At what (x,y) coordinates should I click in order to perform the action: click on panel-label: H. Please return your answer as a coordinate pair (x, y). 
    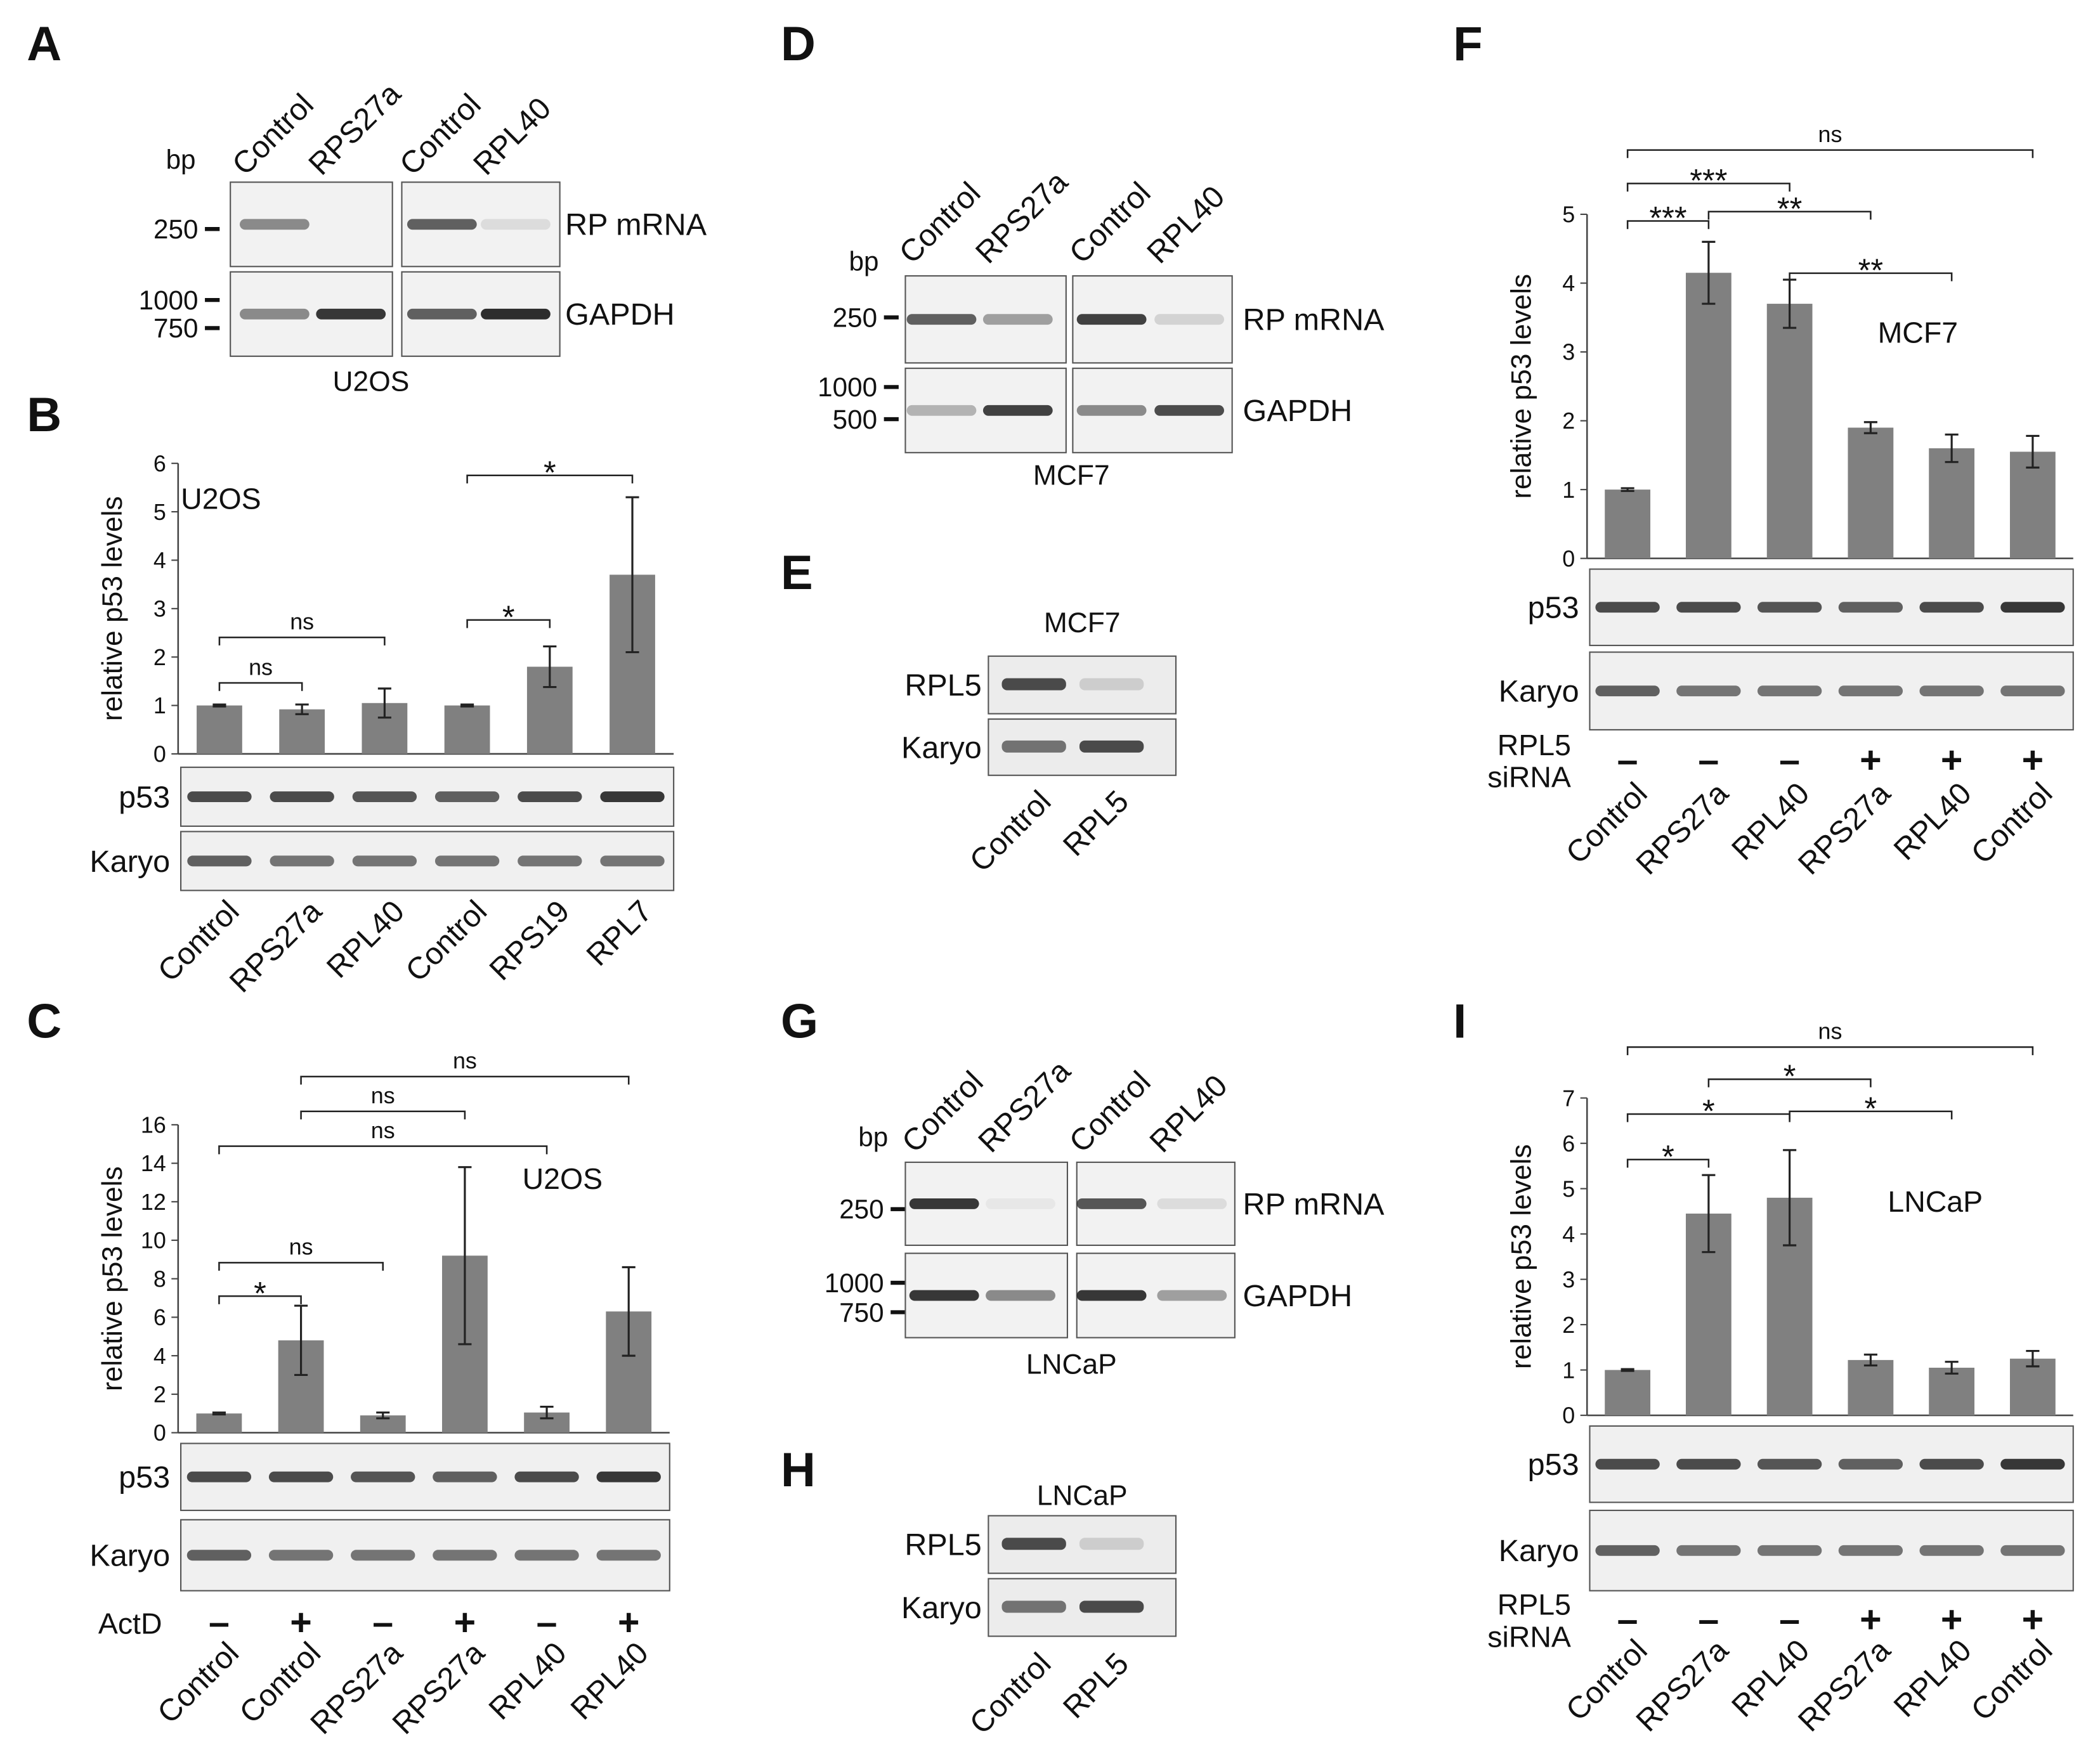
    Looking at the image, I should click on (798, 1470).